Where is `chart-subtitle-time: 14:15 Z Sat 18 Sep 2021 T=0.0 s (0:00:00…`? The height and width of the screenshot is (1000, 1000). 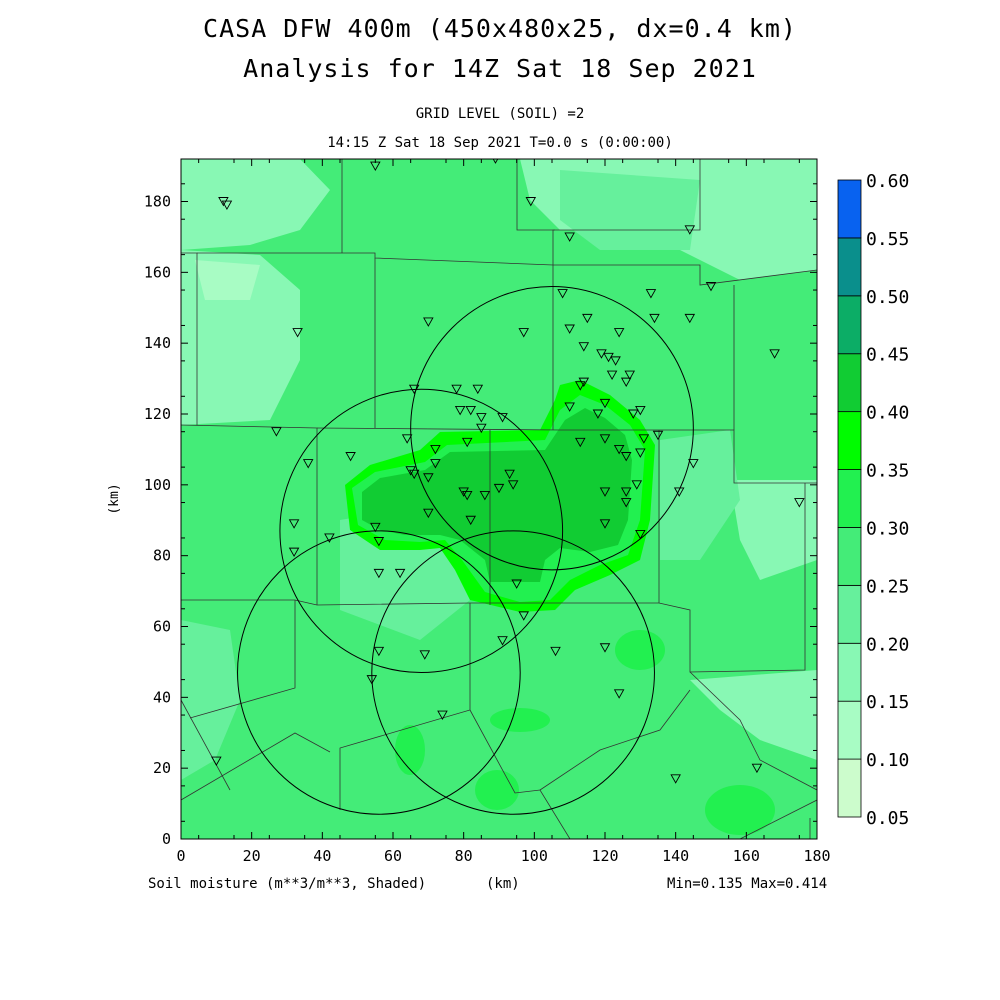
chart-subtitle-time: 14:15 Z Sat 18 Sep 2021 T=0.0 s (0:00:00… is located at coordinates (500, 143).